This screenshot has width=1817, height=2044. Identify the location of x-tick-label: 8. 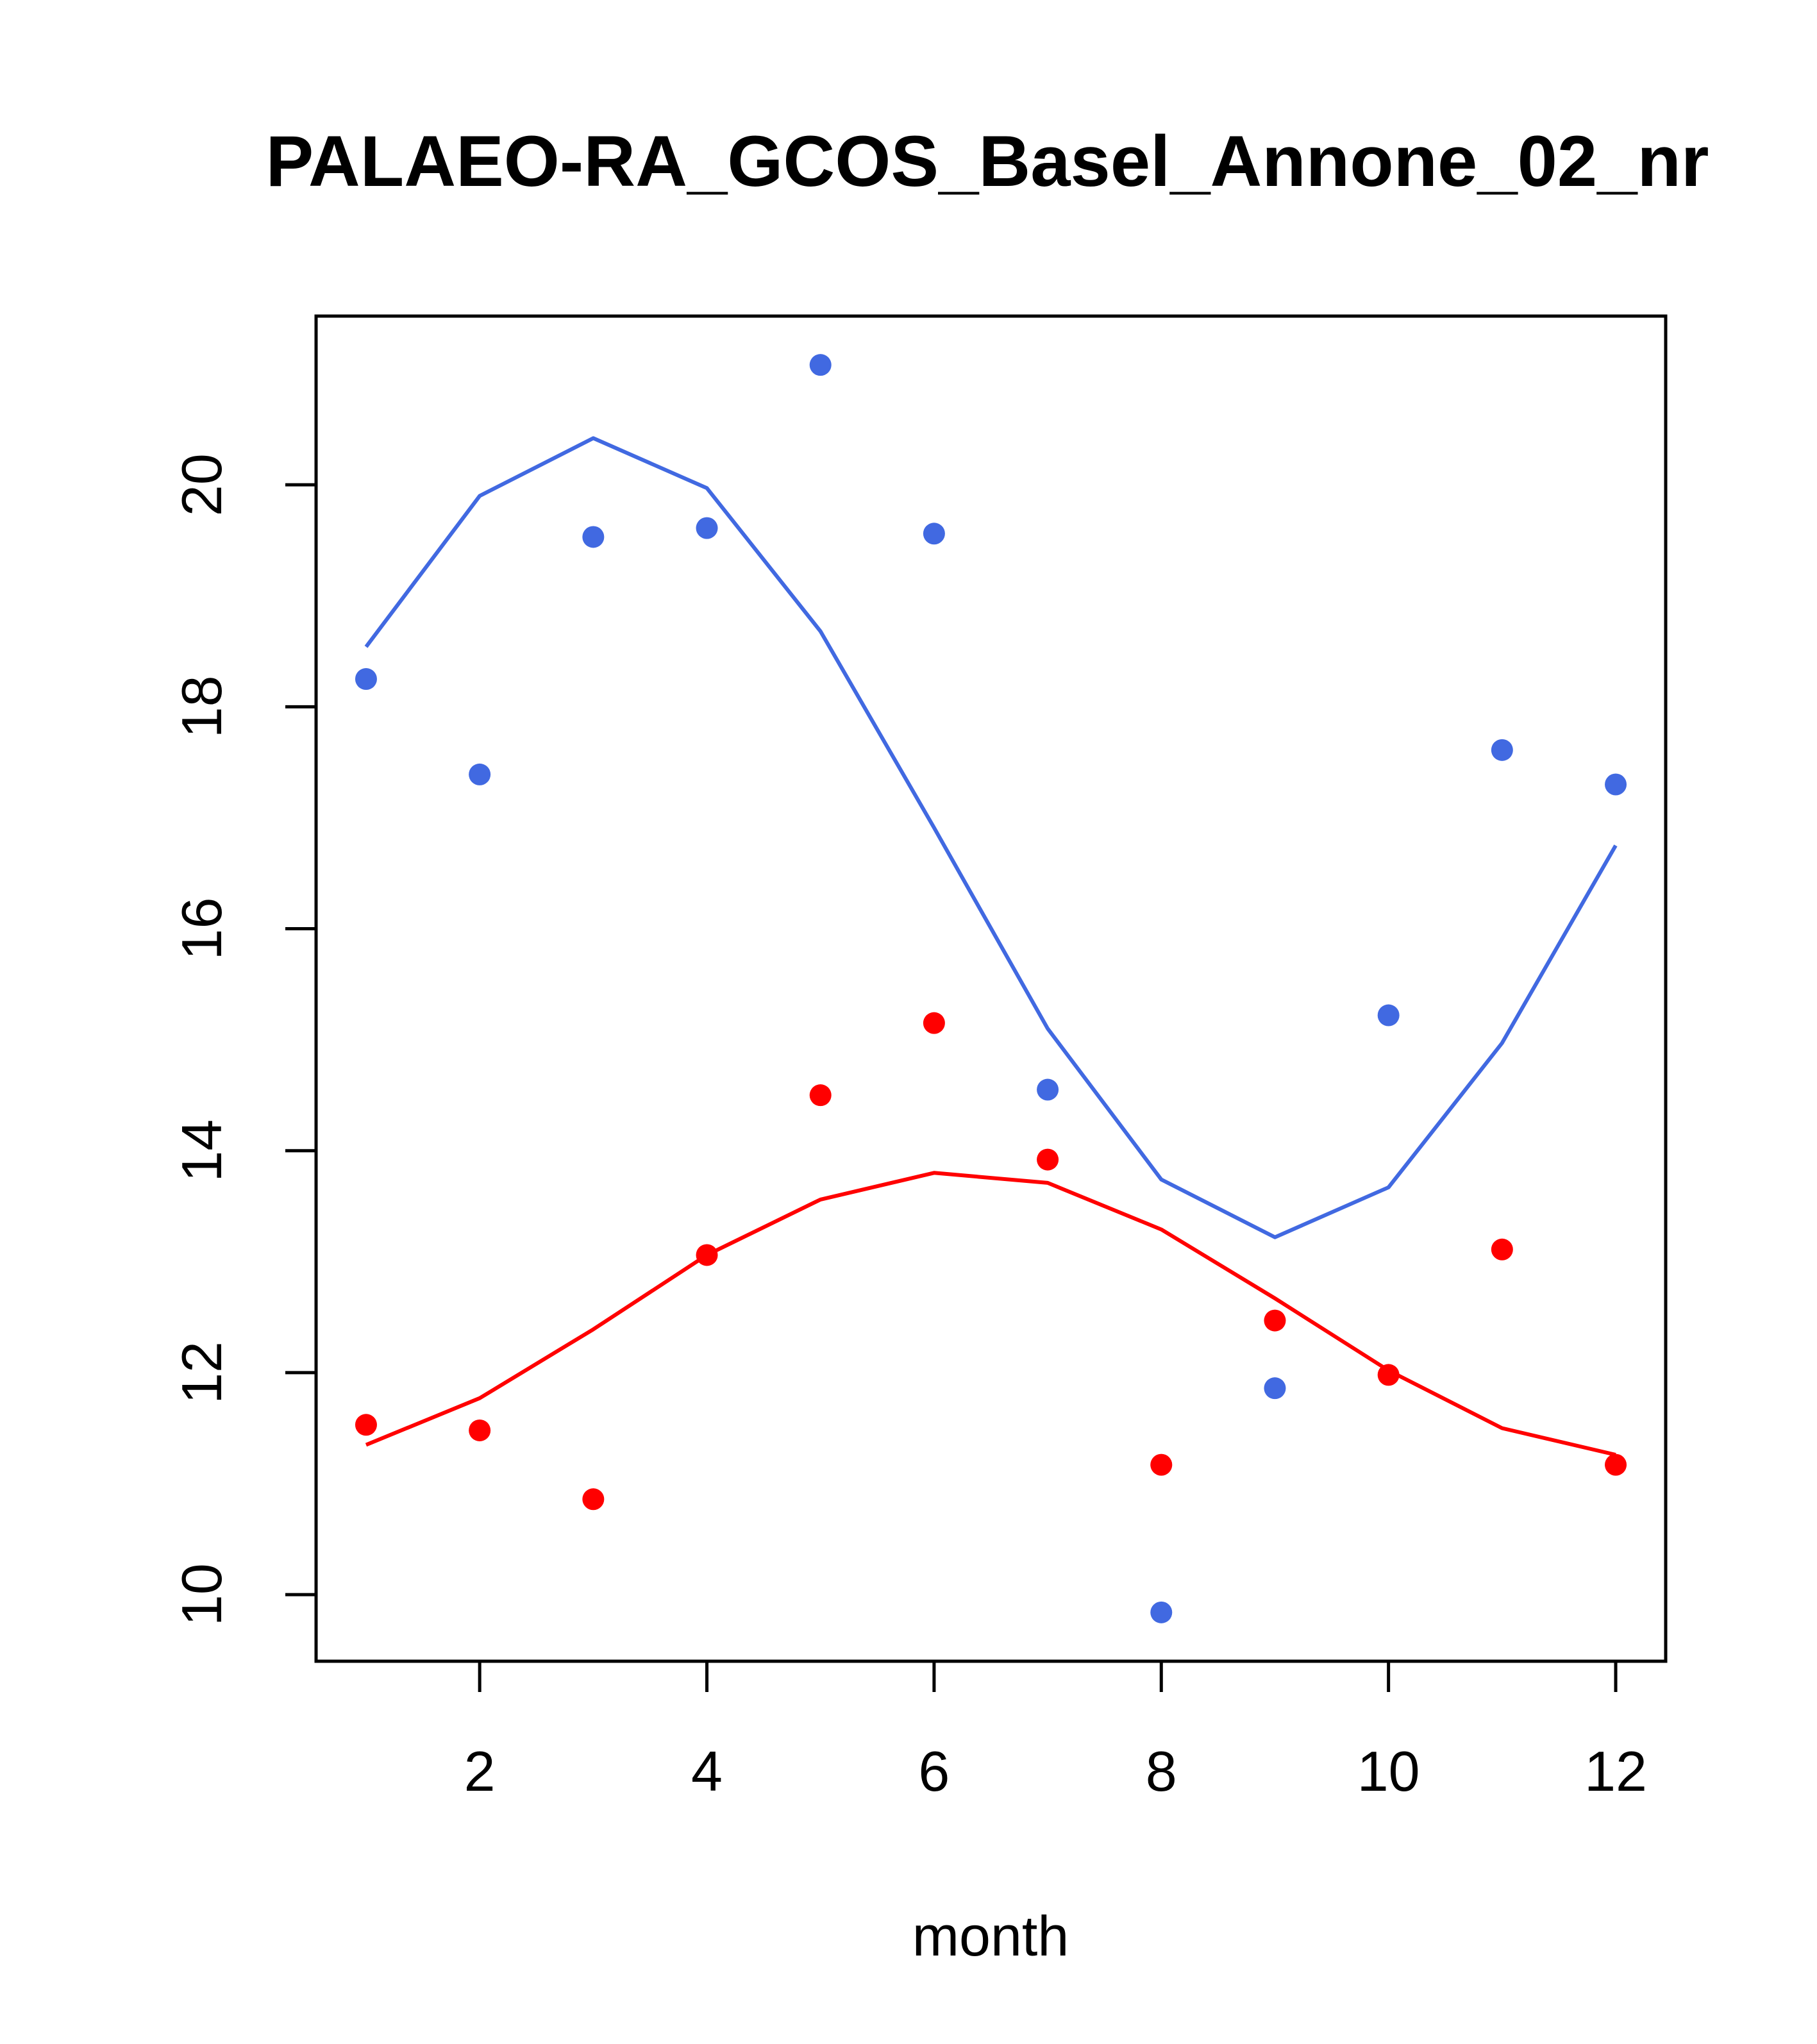
(1161, 1771).